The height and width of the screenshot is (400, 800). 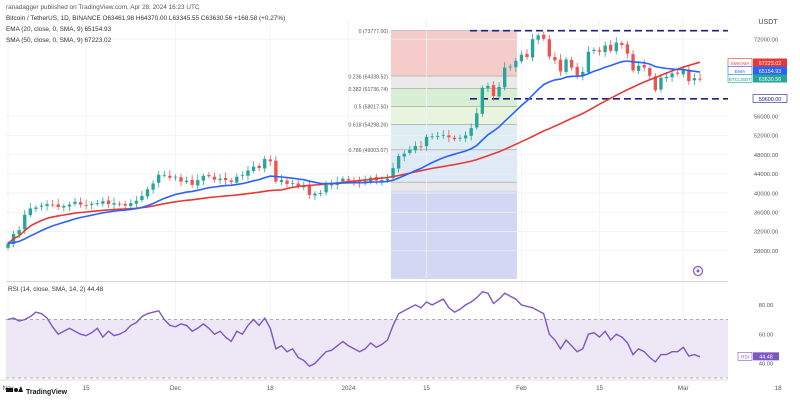 I want to click on time-label: Mar, so click(x=683, y=388).